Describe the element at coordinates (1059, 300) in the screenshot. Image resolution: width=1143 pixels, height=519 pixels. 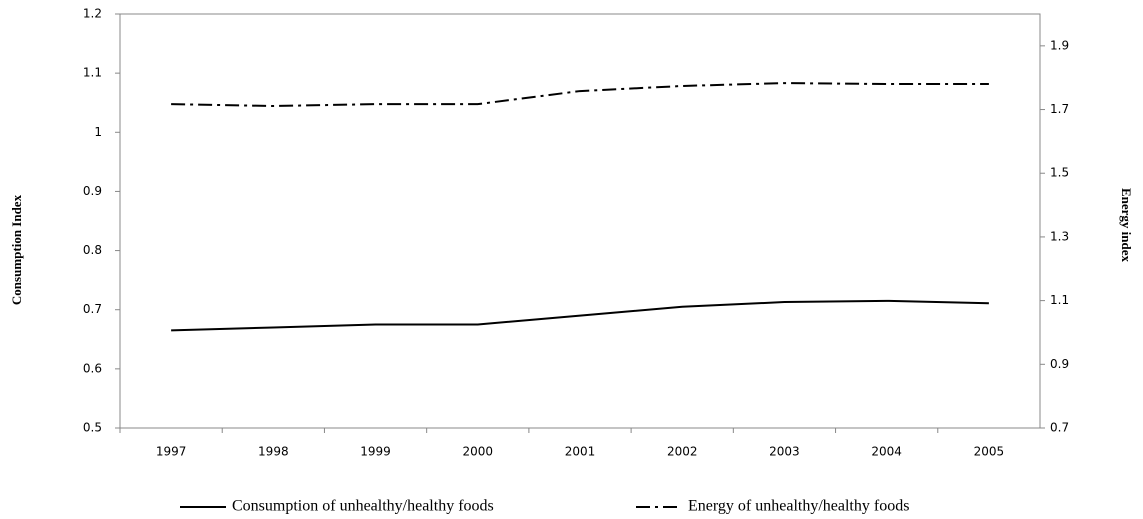
I see `y2-tick-label: 1.1` at that location.